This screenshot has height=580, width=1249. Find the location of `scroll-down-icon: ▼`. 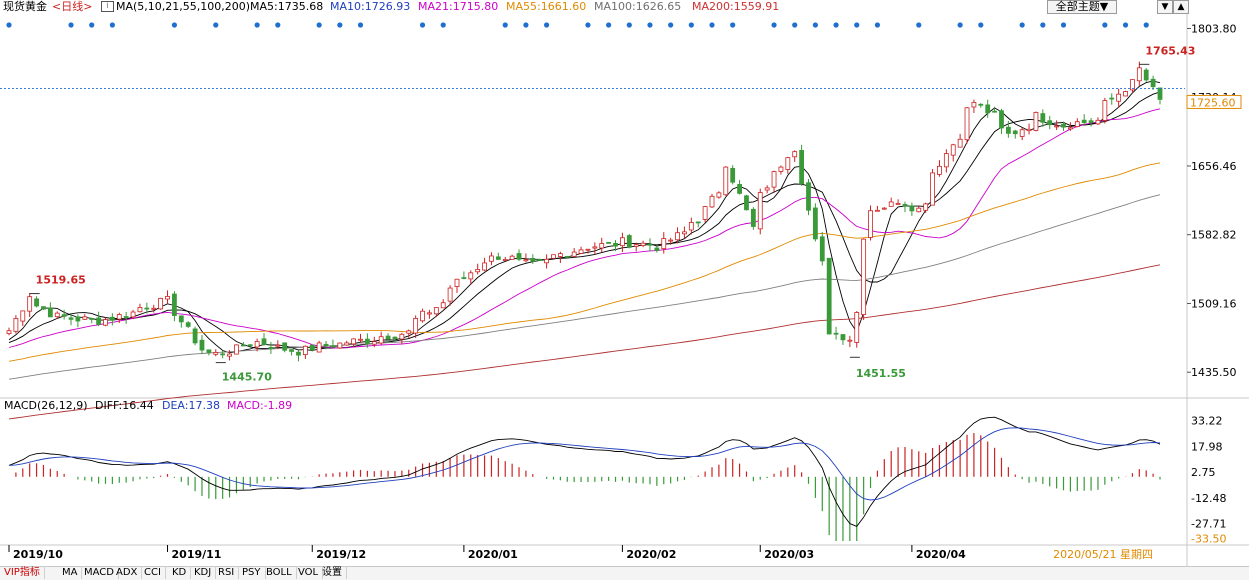

scroll-down-icon: ▼ is located at coordinates (1165, 7).